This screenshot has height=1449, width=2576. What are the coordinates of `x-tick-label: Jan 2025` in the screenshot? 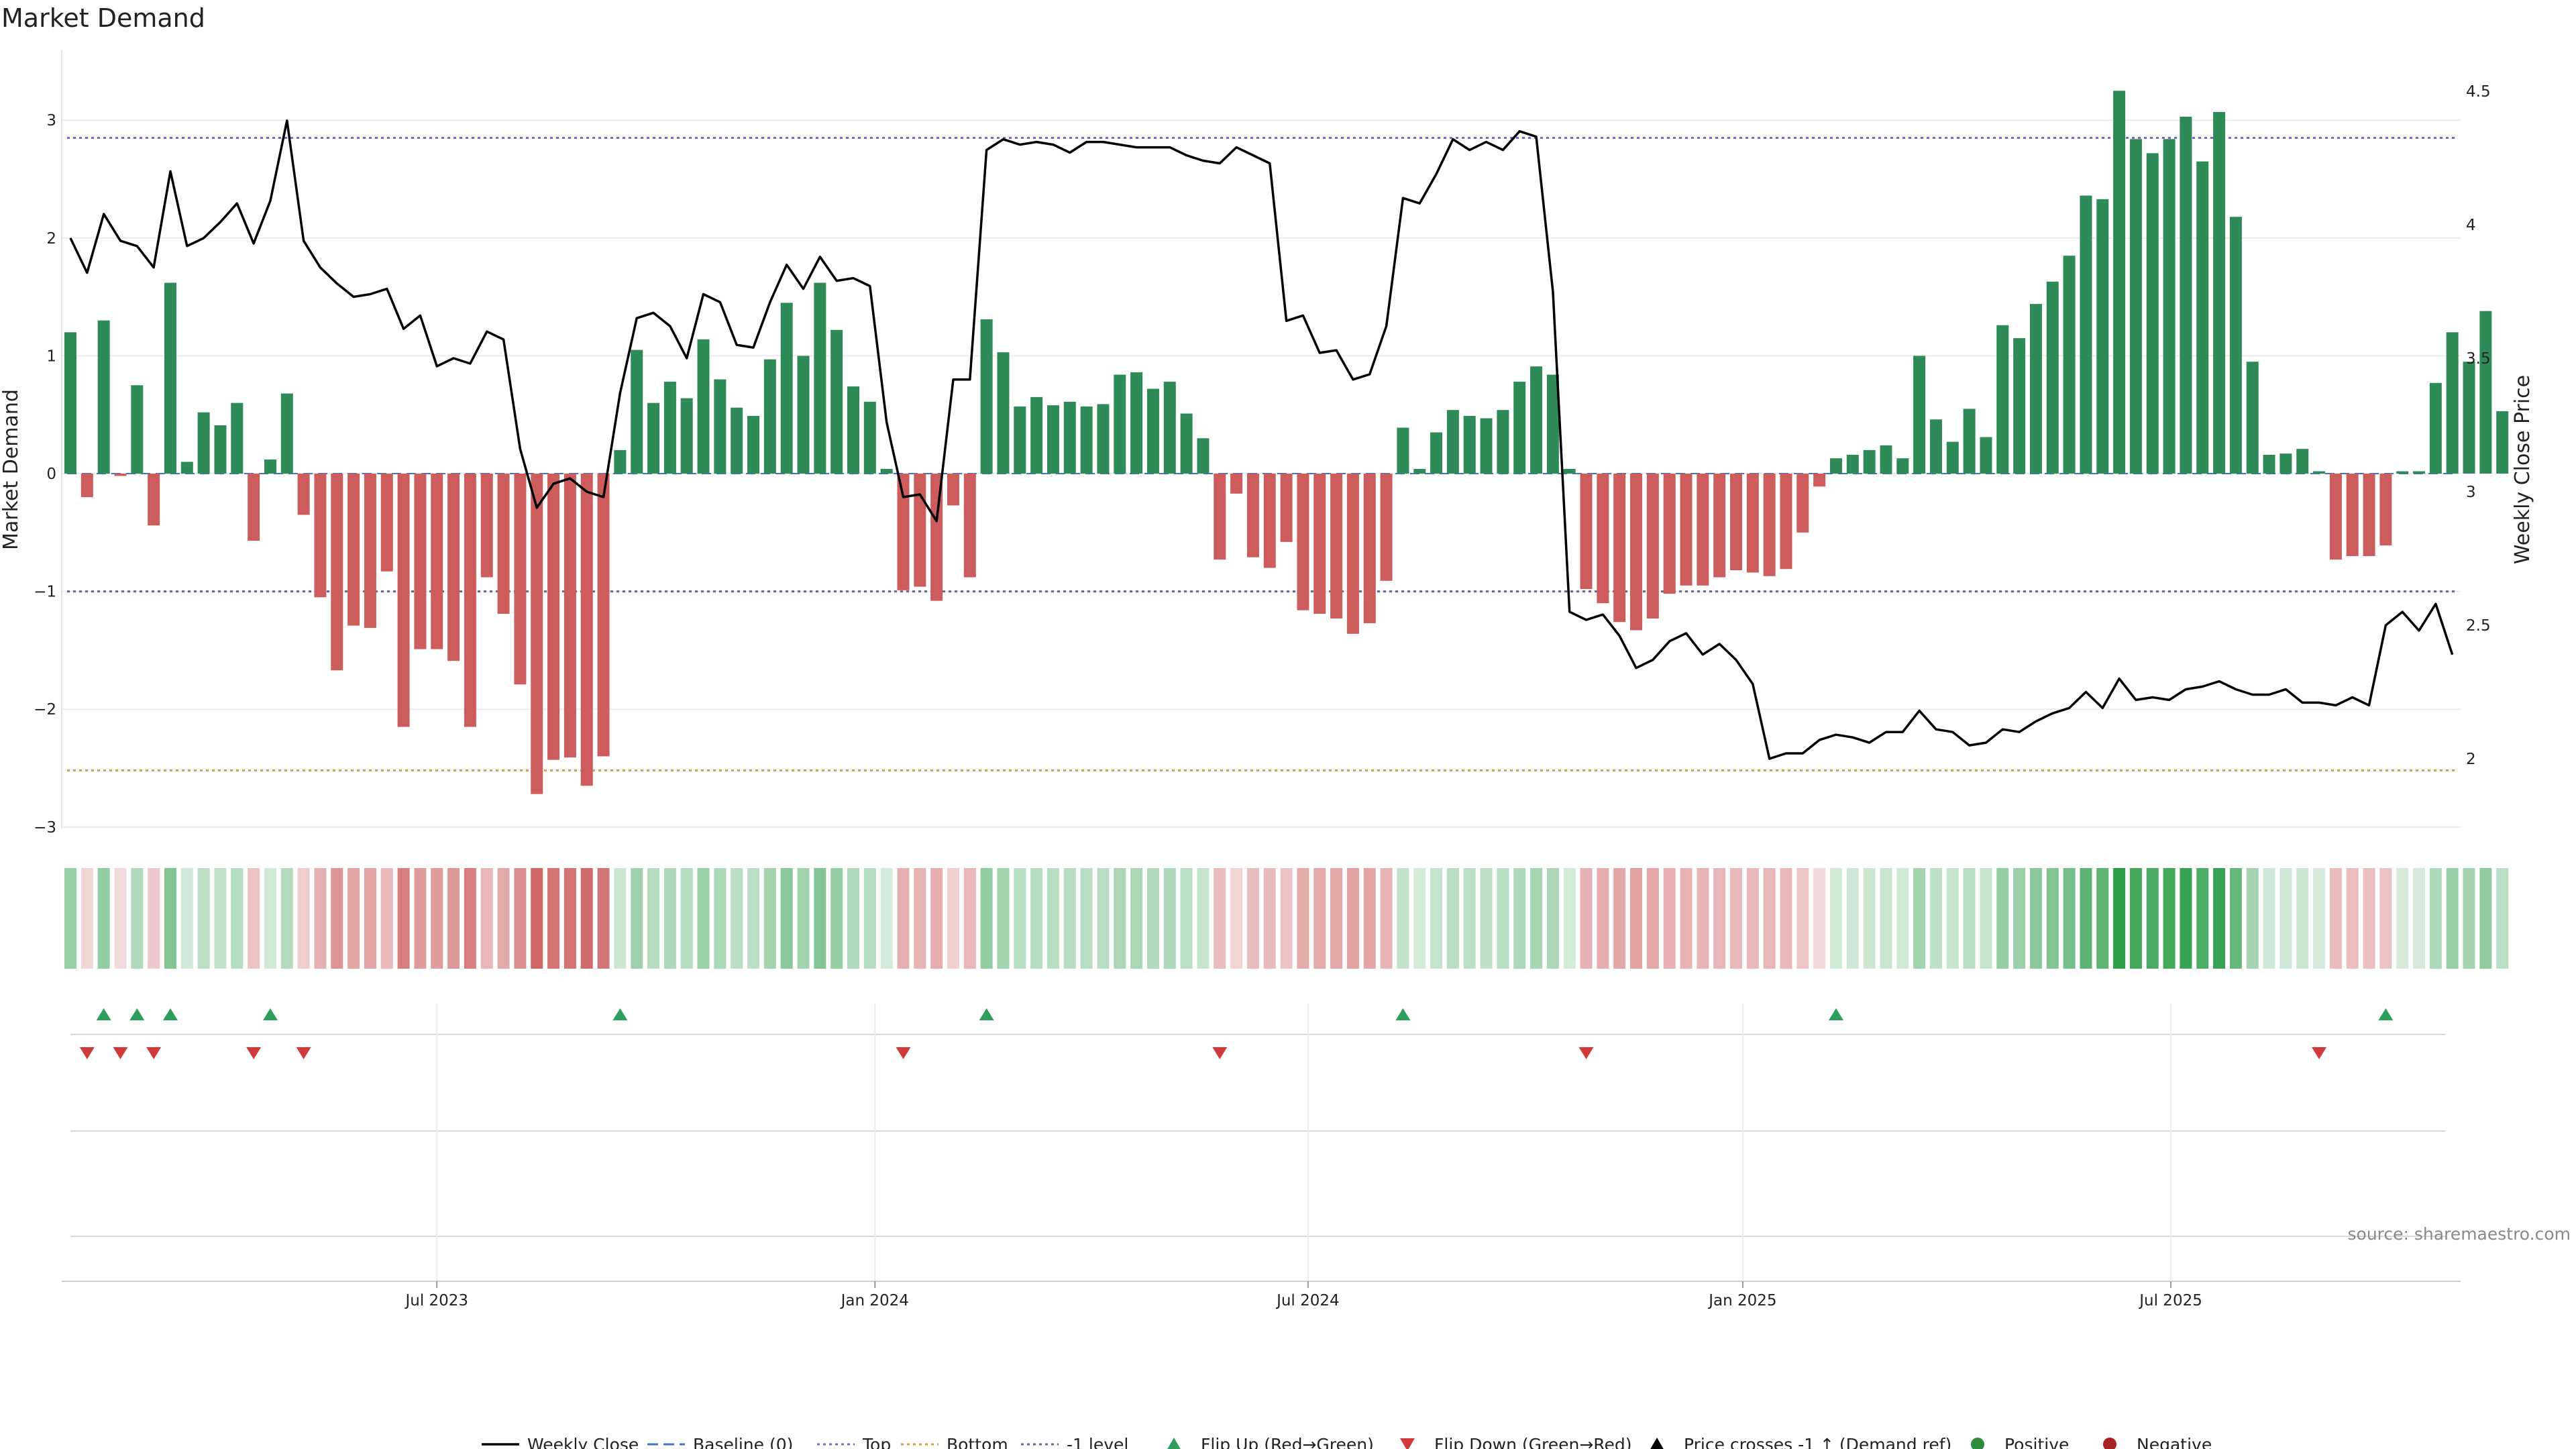 It's located at (1741, 1300).